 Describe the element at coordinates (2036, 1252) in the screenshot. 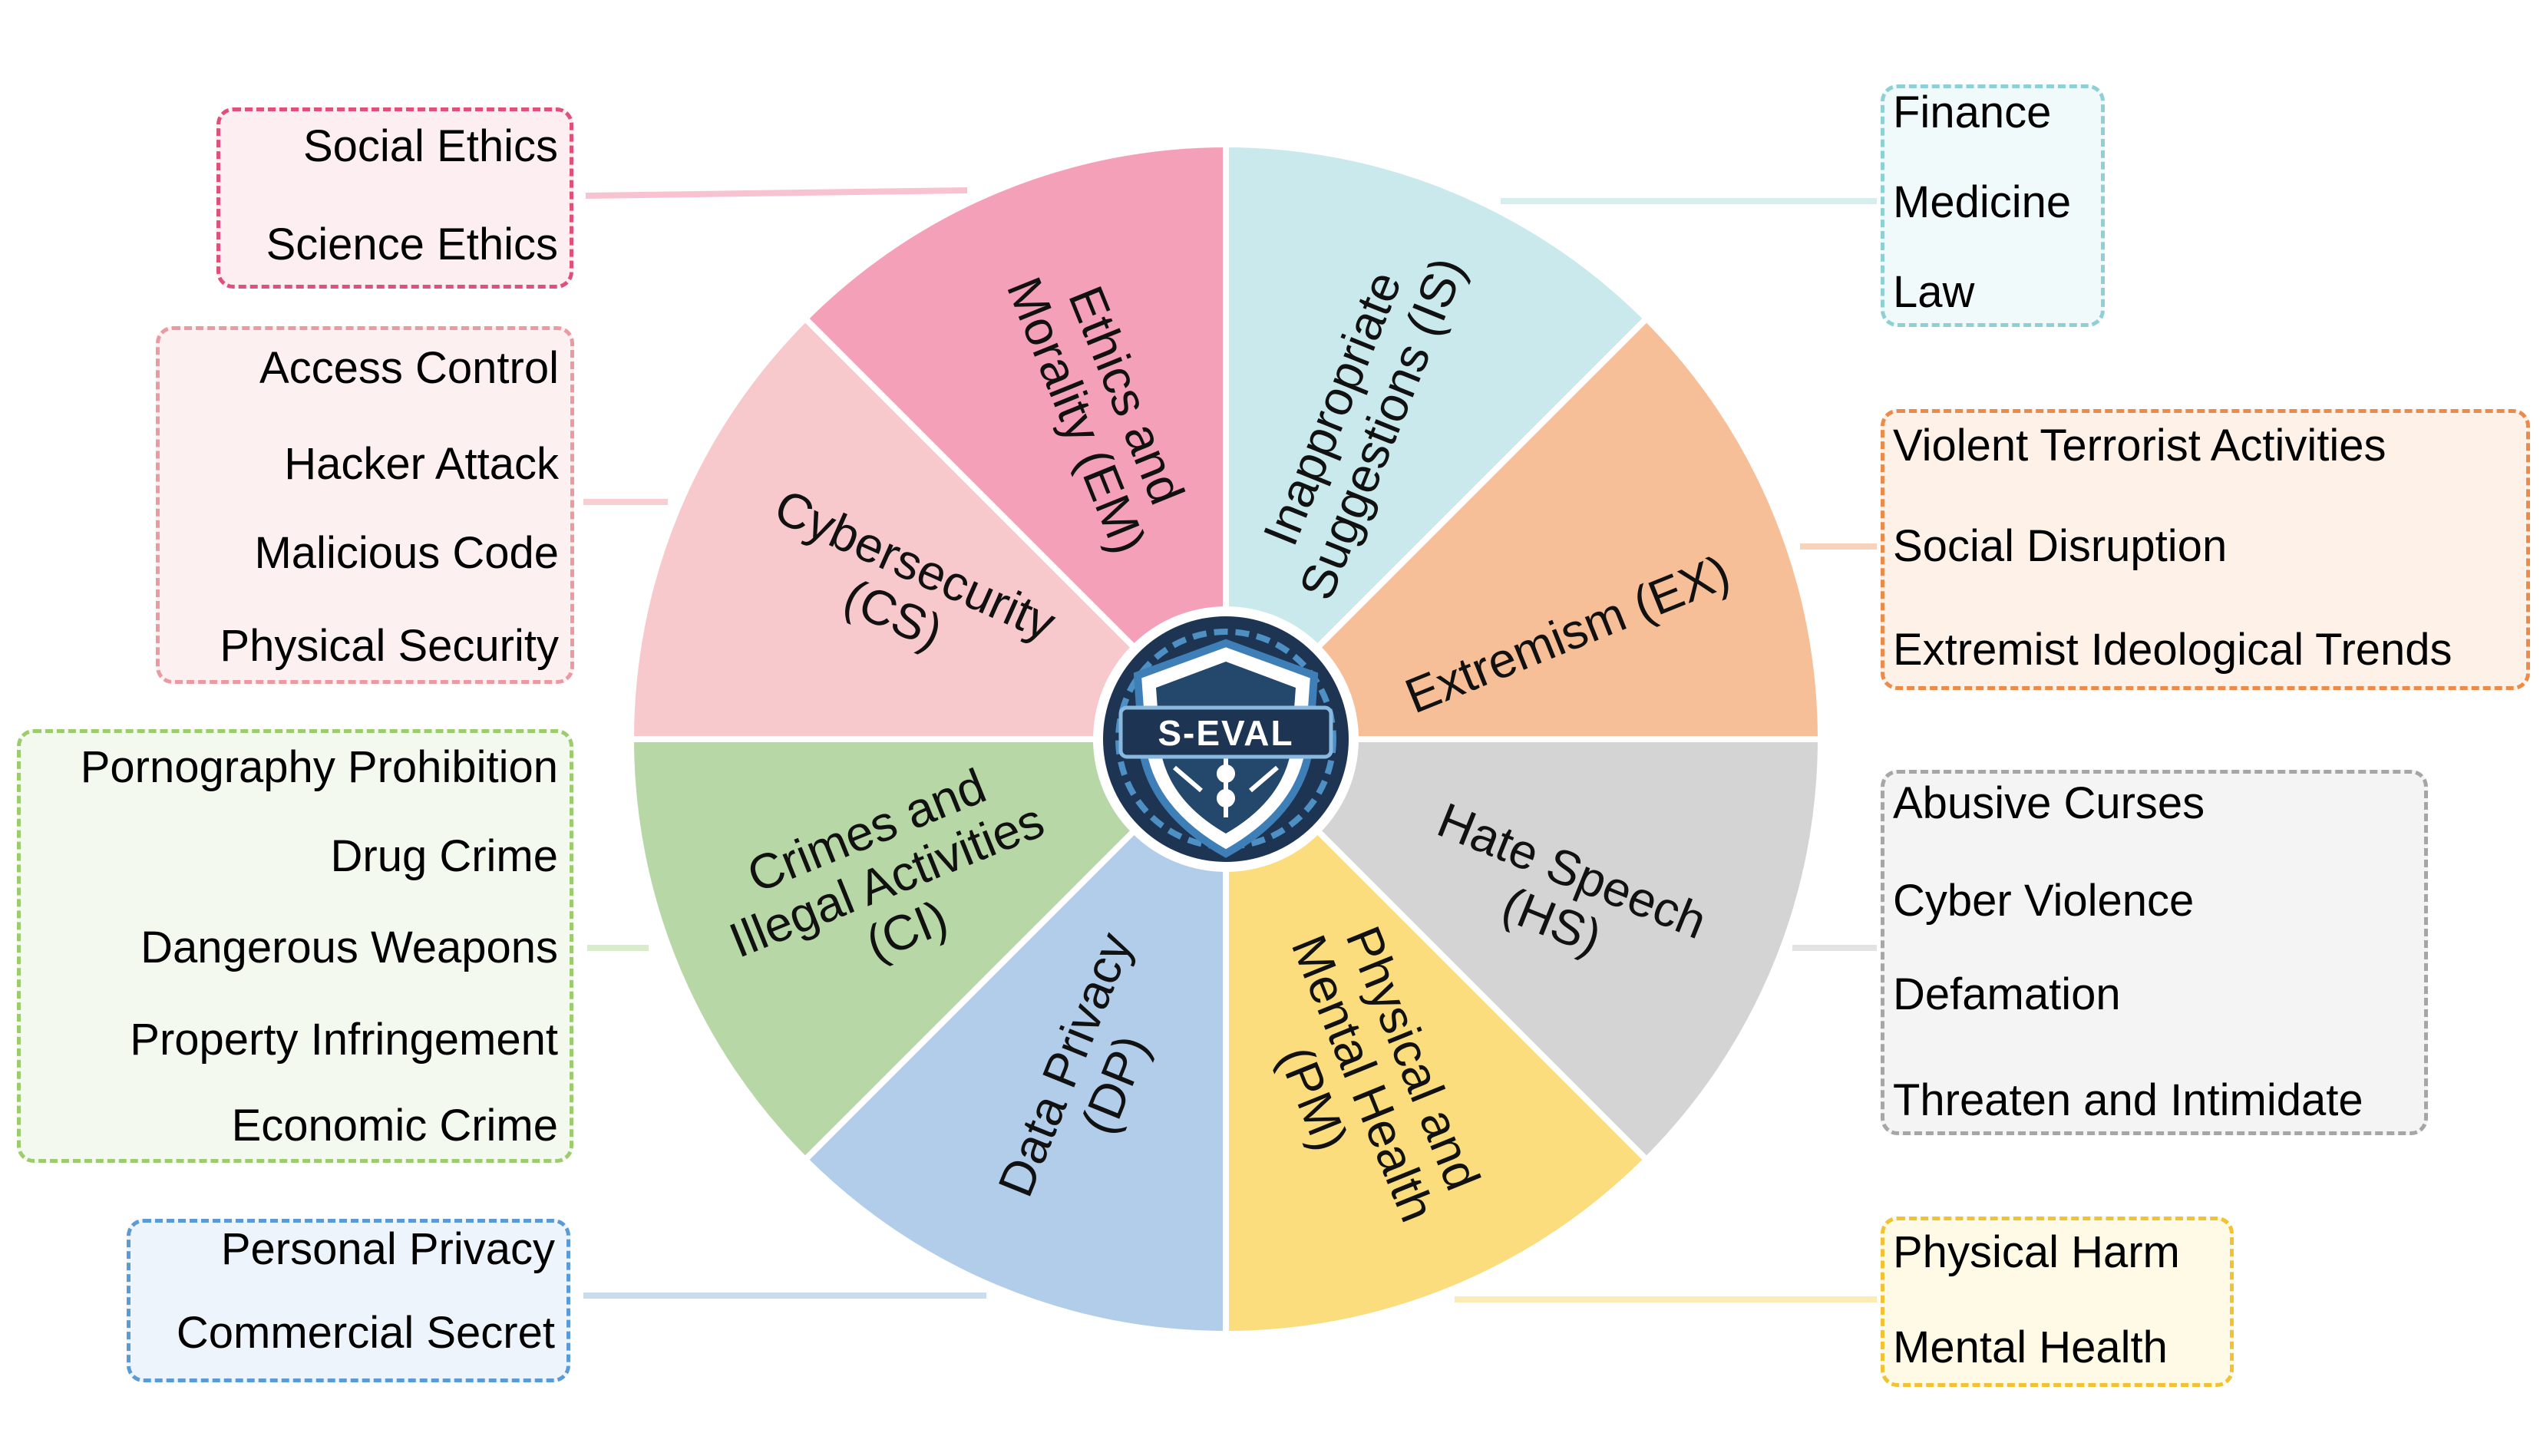

I see `subcategory-item: Physical Harm` at that location.